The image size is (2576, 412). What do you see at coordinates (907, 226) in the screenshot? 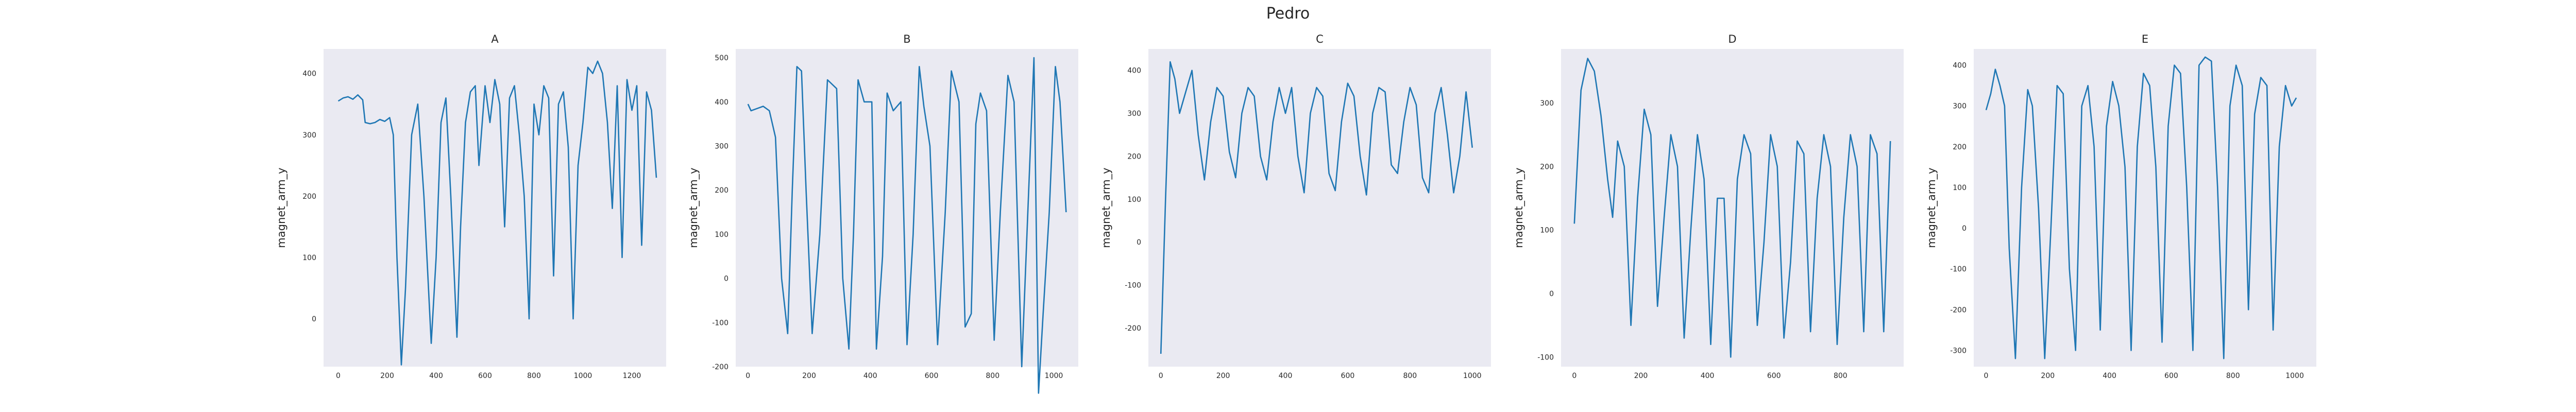
I see `chart-2-series-line` at bounding box center [907, 226].